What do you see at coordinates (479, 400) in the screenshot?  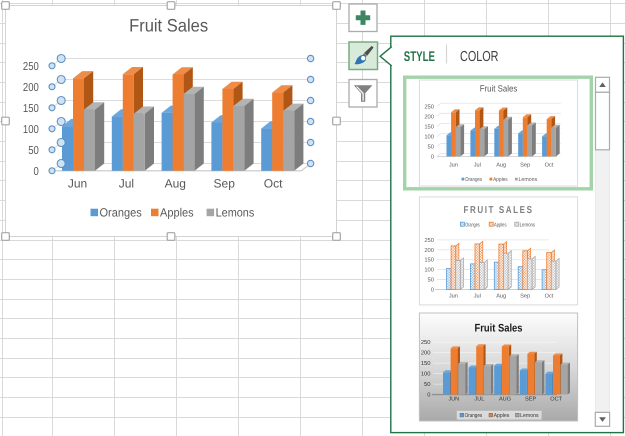 I see `svg-text: JUL` at bounding box center [479, 400].